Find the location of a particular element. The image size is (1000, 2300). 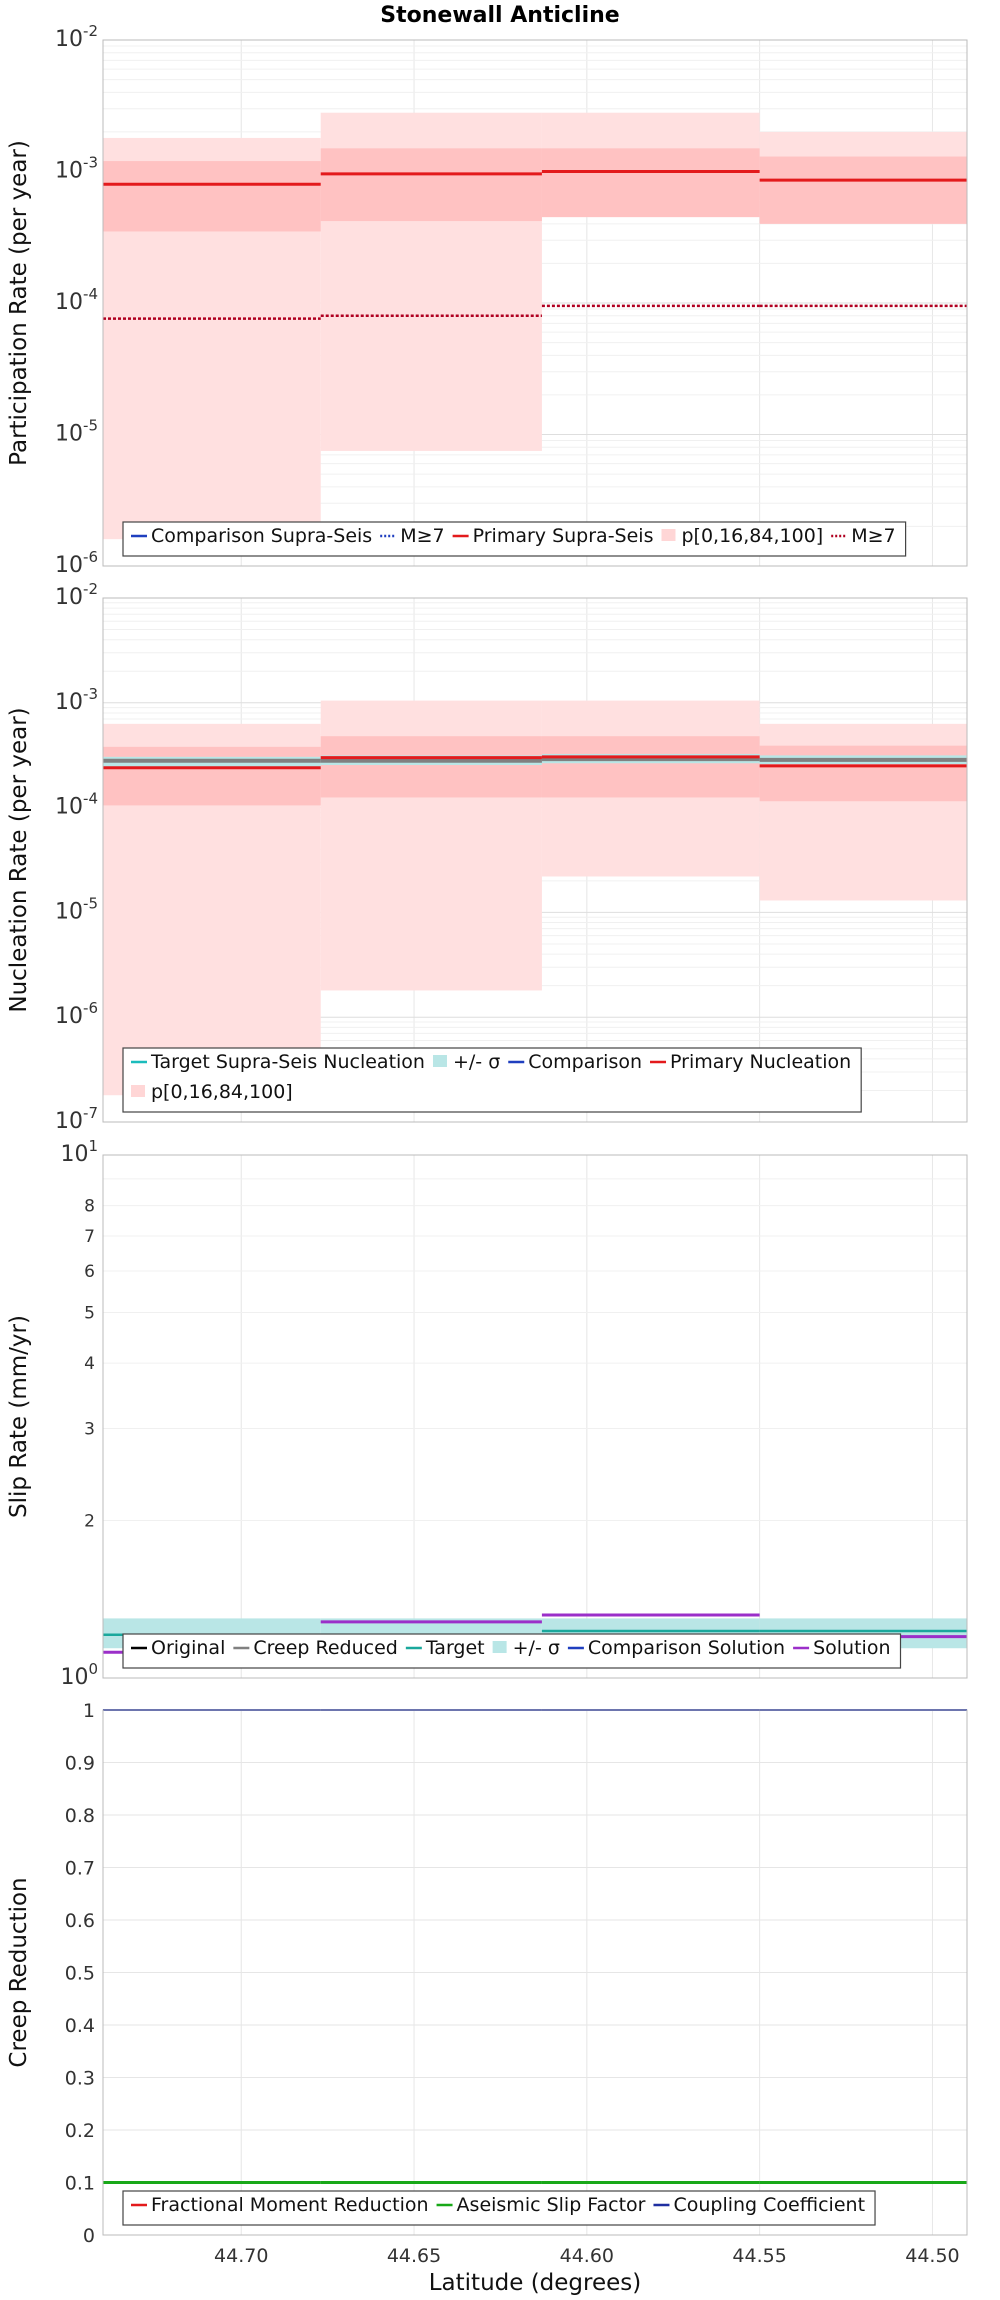

y-axis-label: Participation Rate (per year) is located at coordinates (19, 303).